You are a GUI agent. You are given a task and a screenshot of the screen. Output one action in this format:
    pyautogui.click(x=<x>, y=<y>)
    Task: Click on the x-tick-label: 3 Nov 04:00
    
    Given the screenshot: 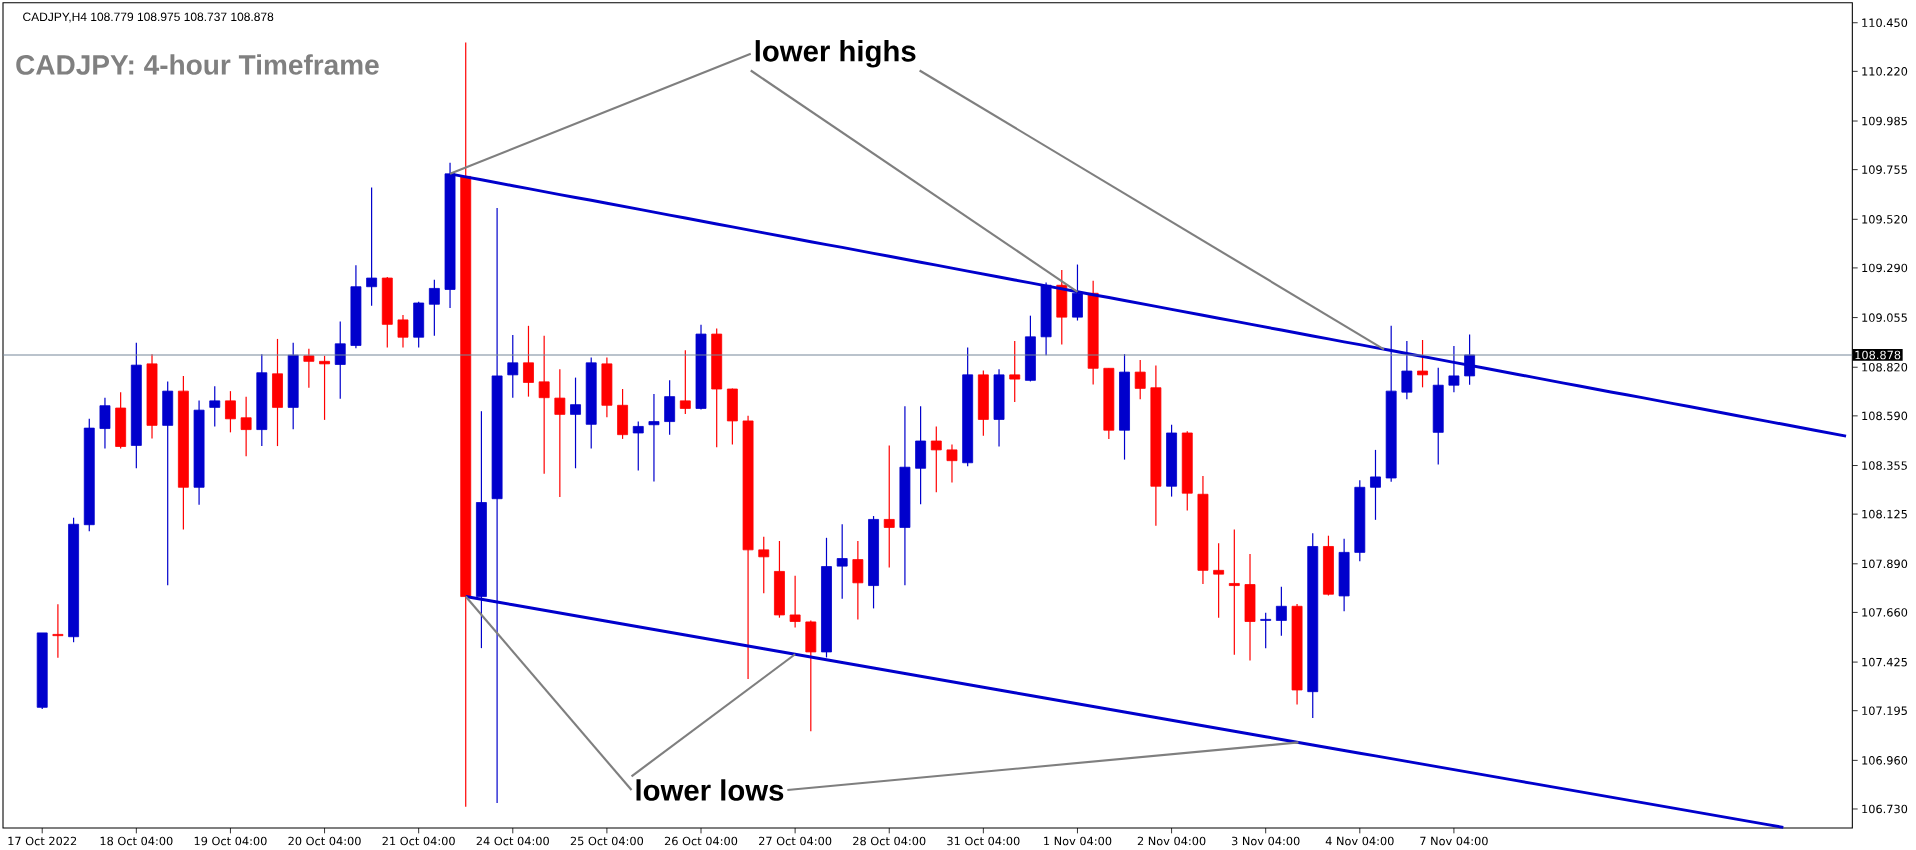 What is the action you would take?
    pyautogui.click(x=1265, y=841)
    